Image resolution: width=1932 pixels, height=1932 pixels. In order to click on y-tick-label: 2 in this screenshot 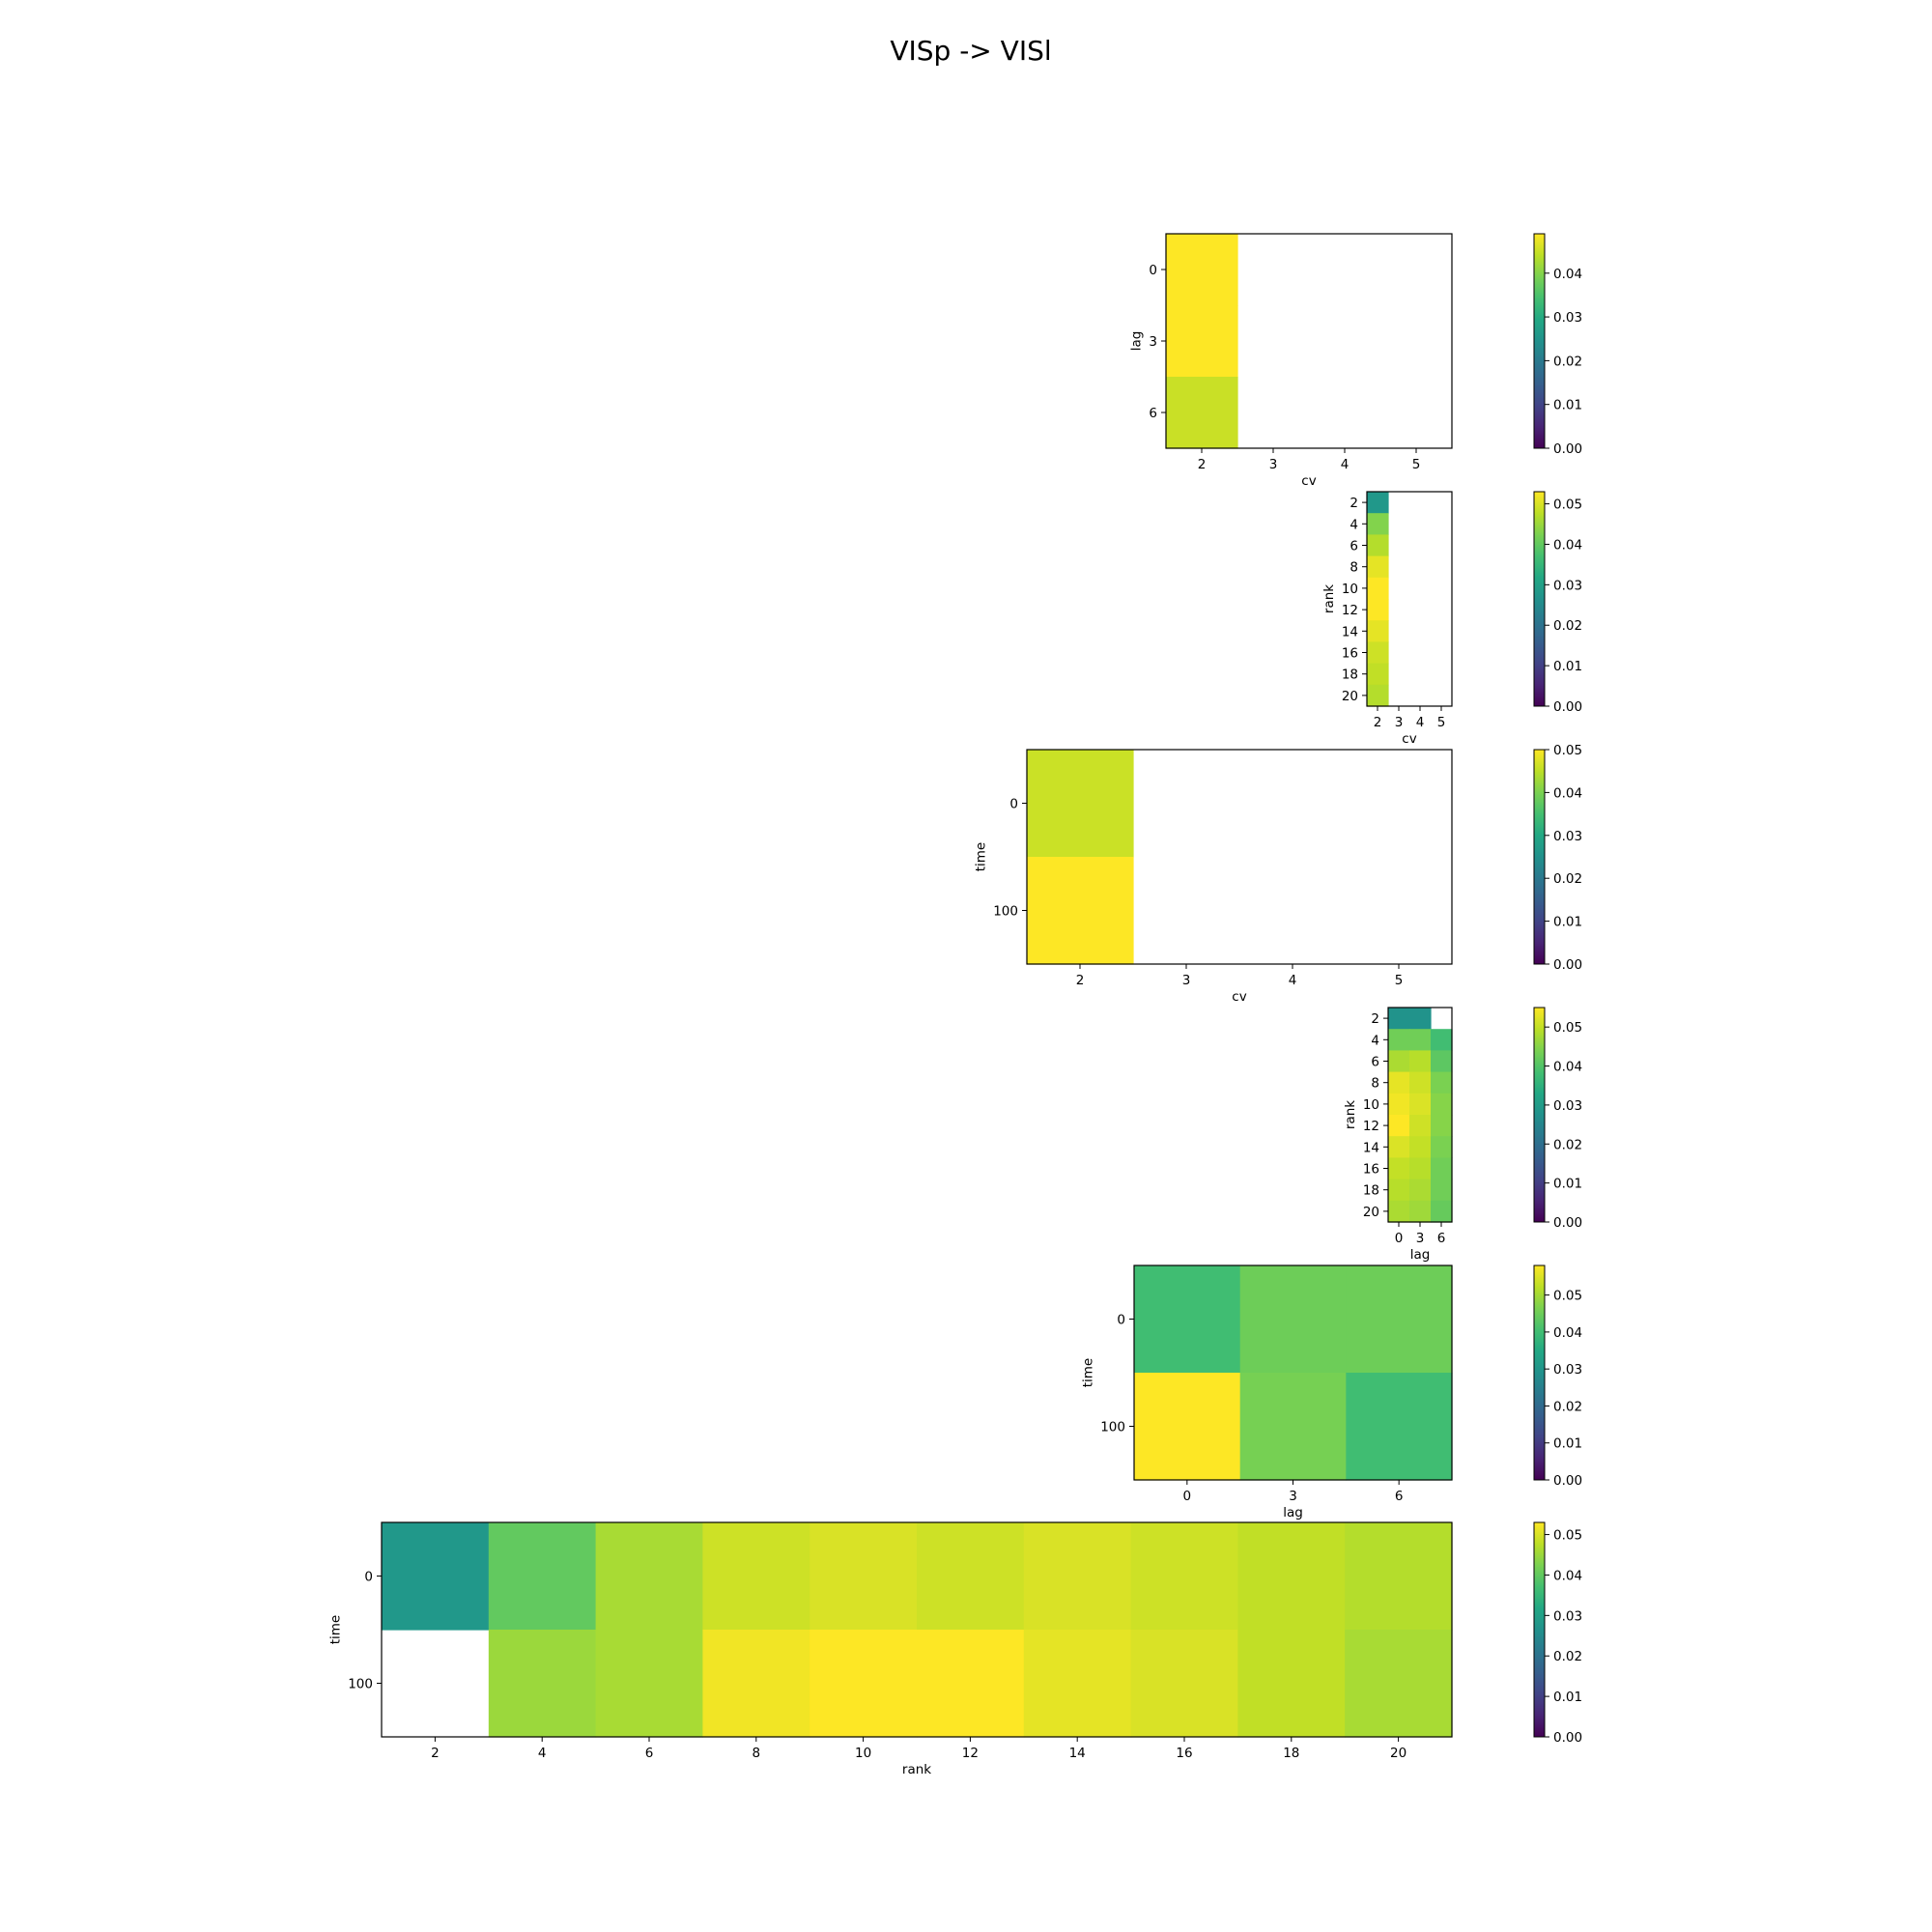, I will do `click(1354, 503)`.